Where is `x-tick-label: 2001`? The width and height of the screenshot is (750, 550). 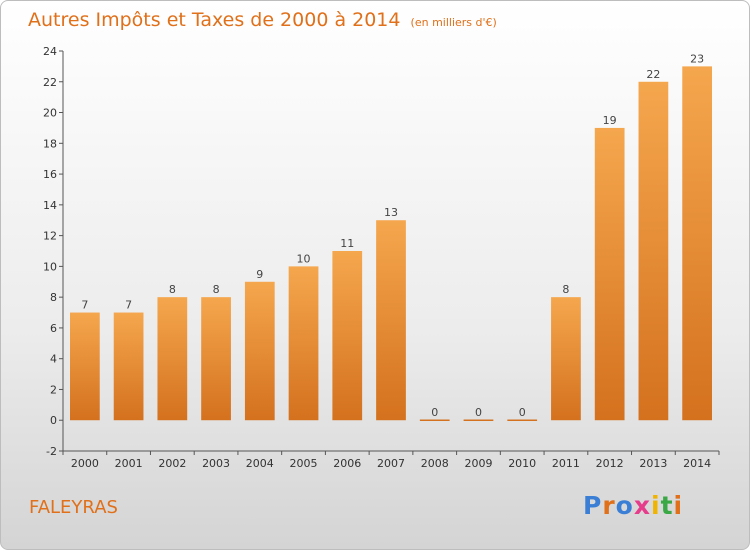
x-tick-label: 2001 is located at coordinates (129, 463).